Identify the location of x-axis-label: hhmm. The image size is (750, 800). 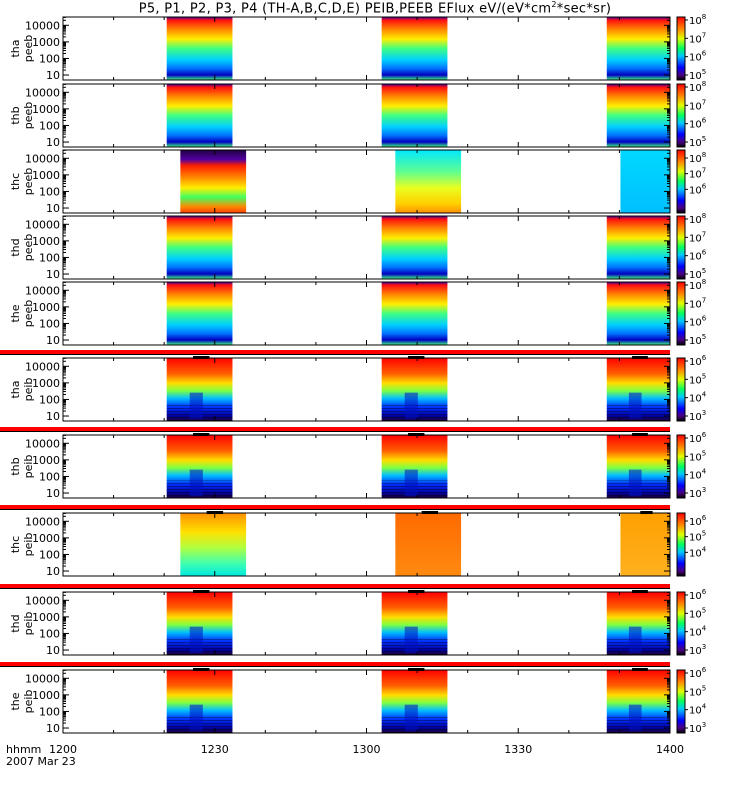
(23, 749).